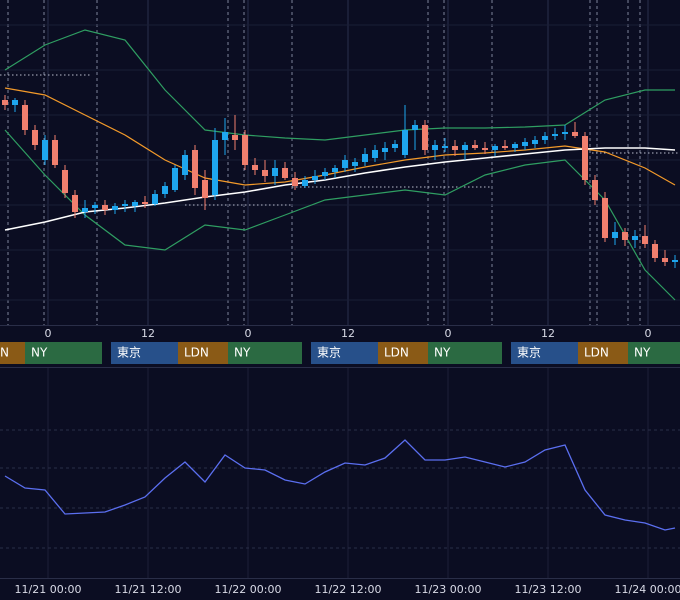  What do you see at coordinates (4, 353) in the screenshot?
I see `session-label: N` at bounding box center [4, 353].